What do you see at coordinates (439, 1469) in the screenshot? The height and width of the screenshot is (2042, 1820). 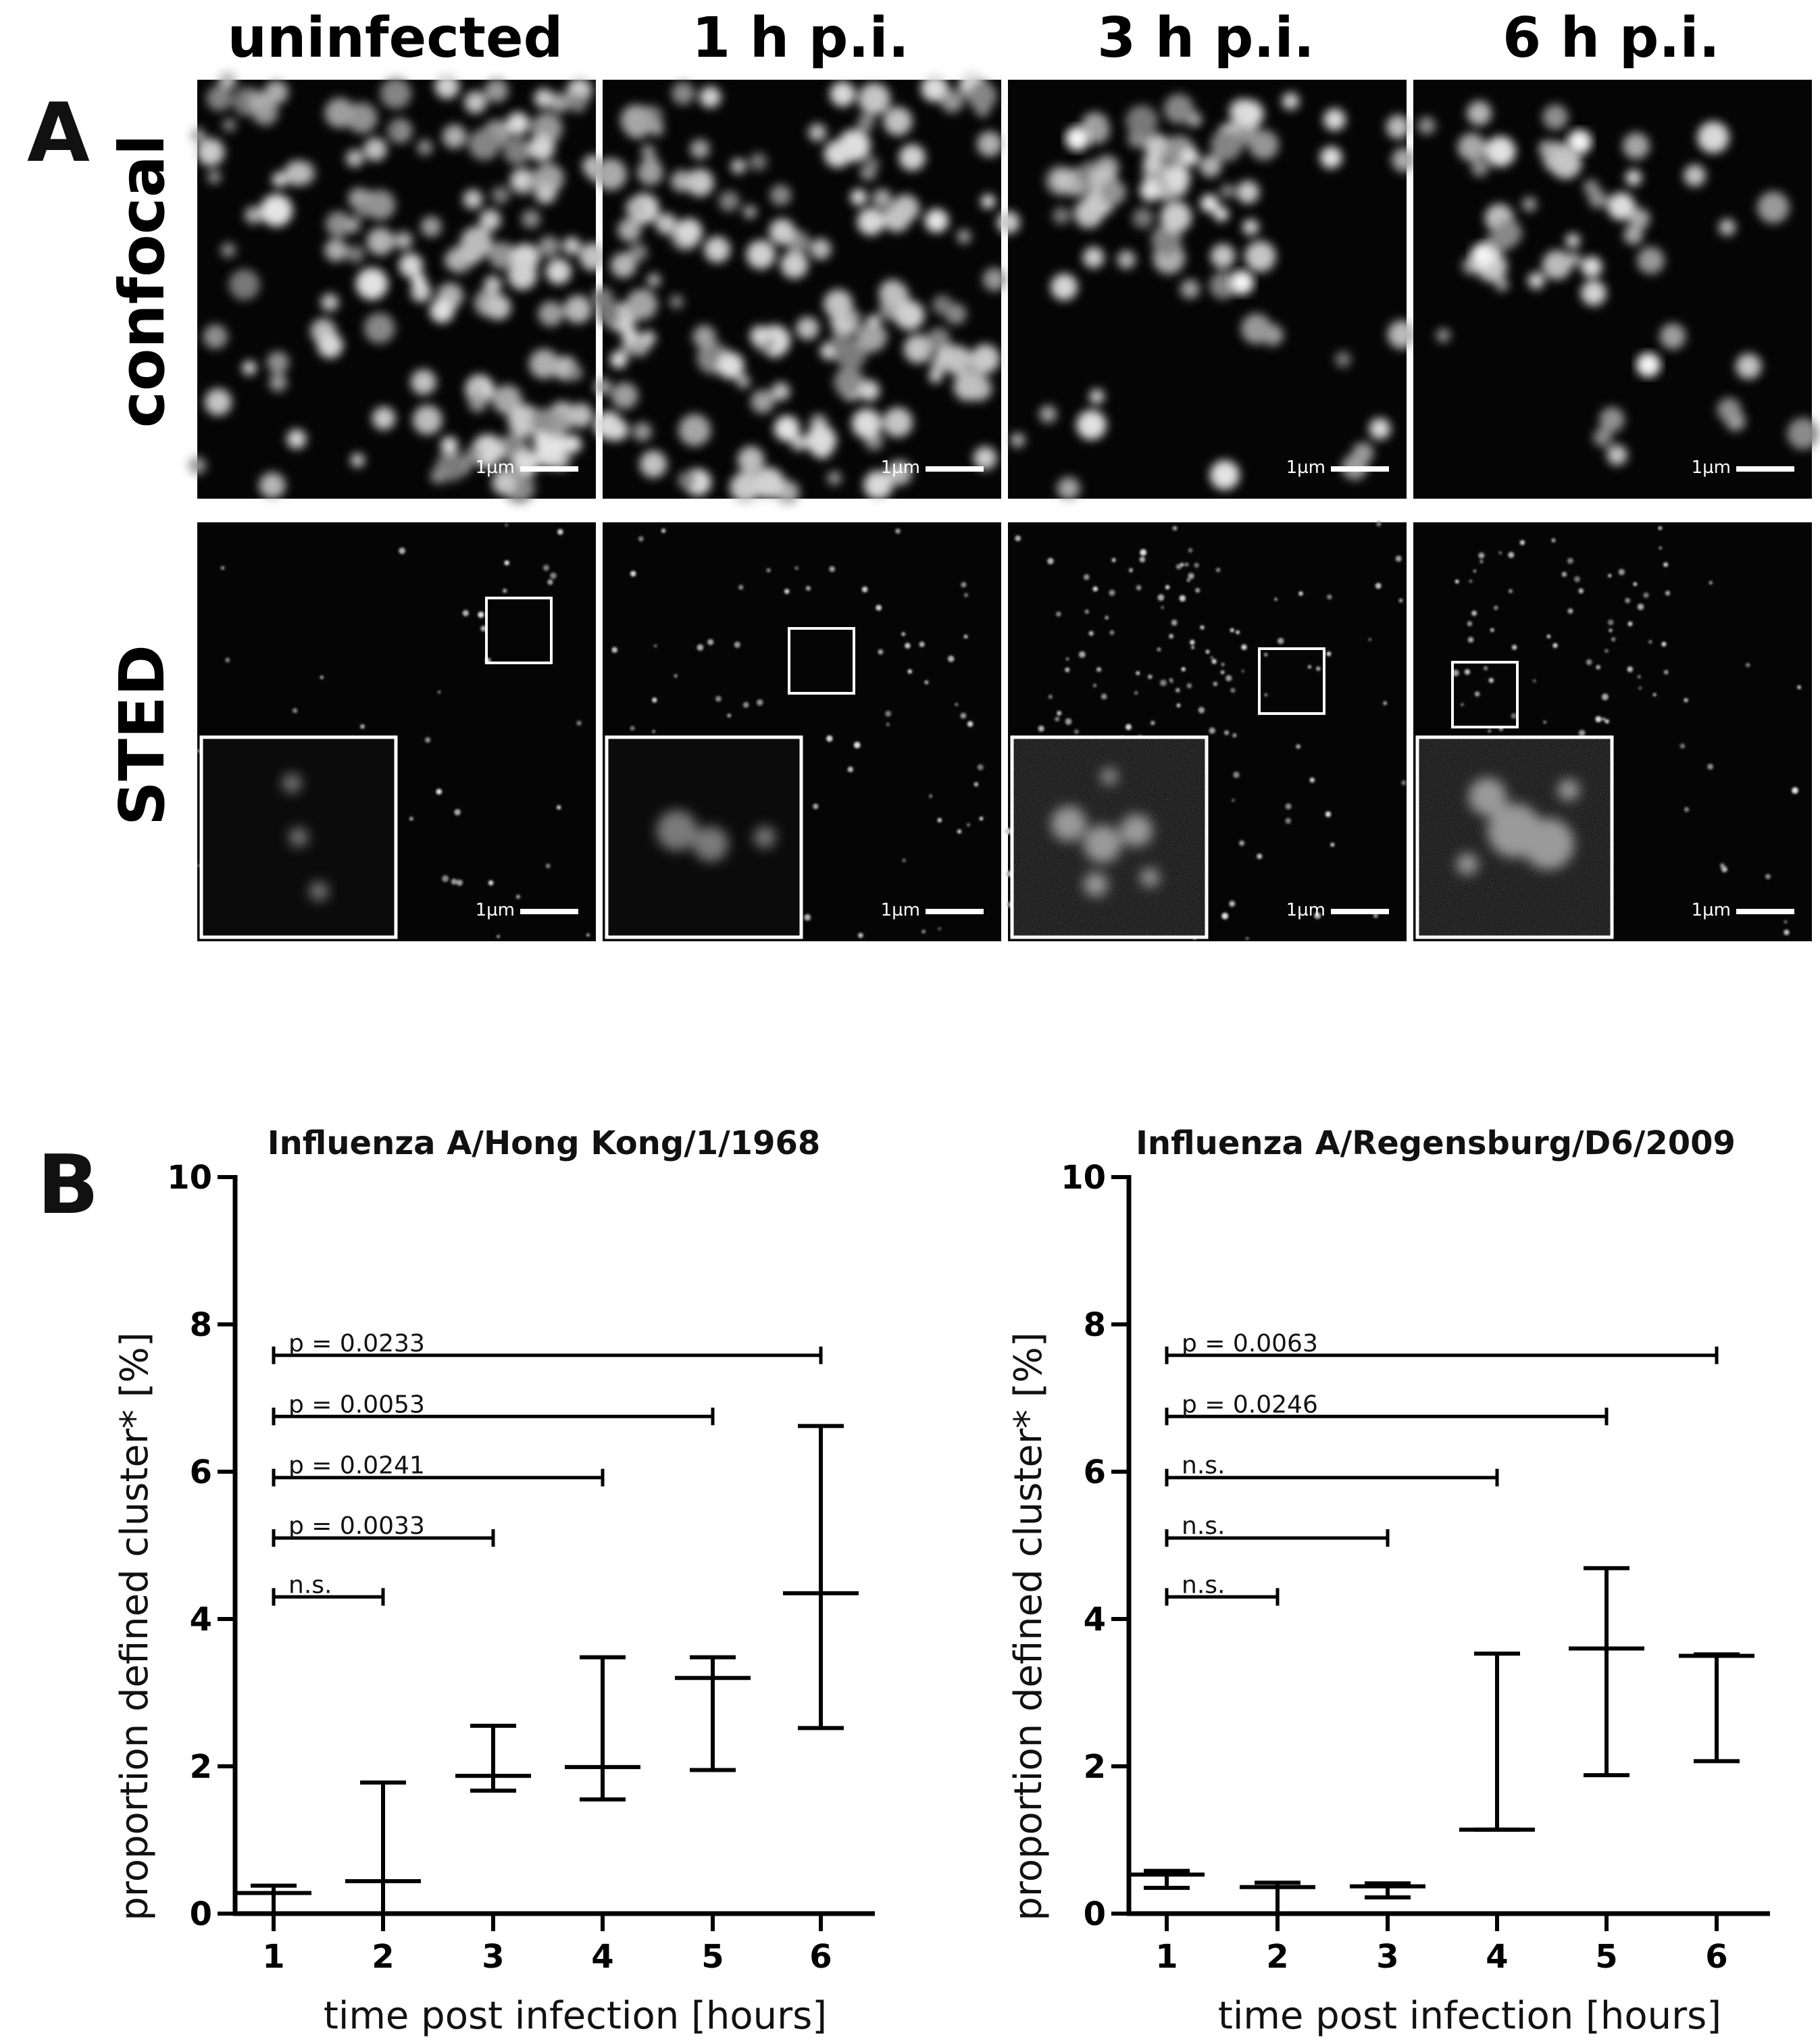 I see `significance-bracket: p = 0.0241` at bounding box center [439, 1469].